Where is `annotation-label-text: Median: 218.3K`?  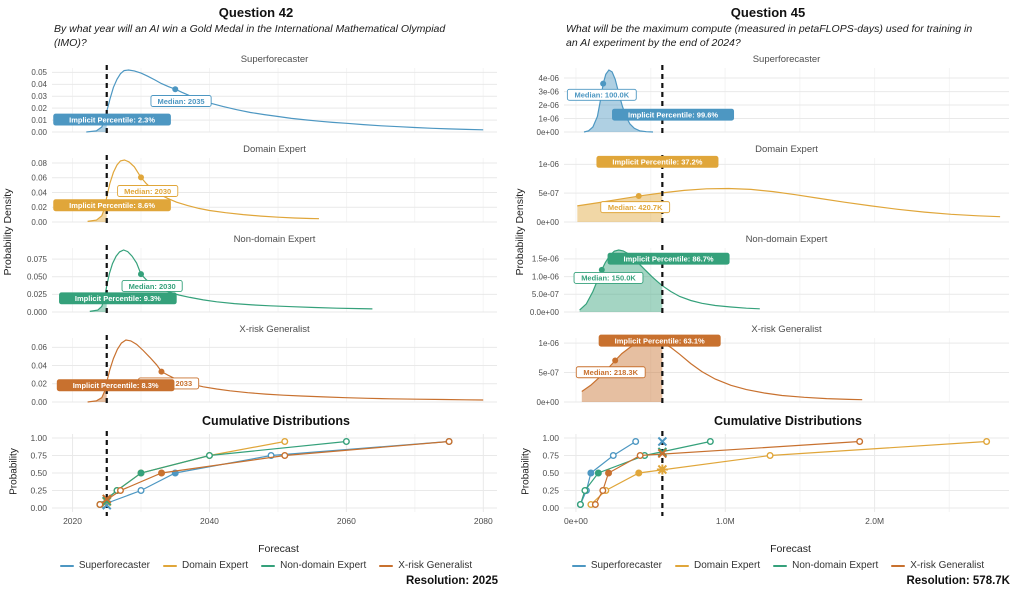
annotation-label-text: Median: 218.3K is located at coordinates (610, 372).